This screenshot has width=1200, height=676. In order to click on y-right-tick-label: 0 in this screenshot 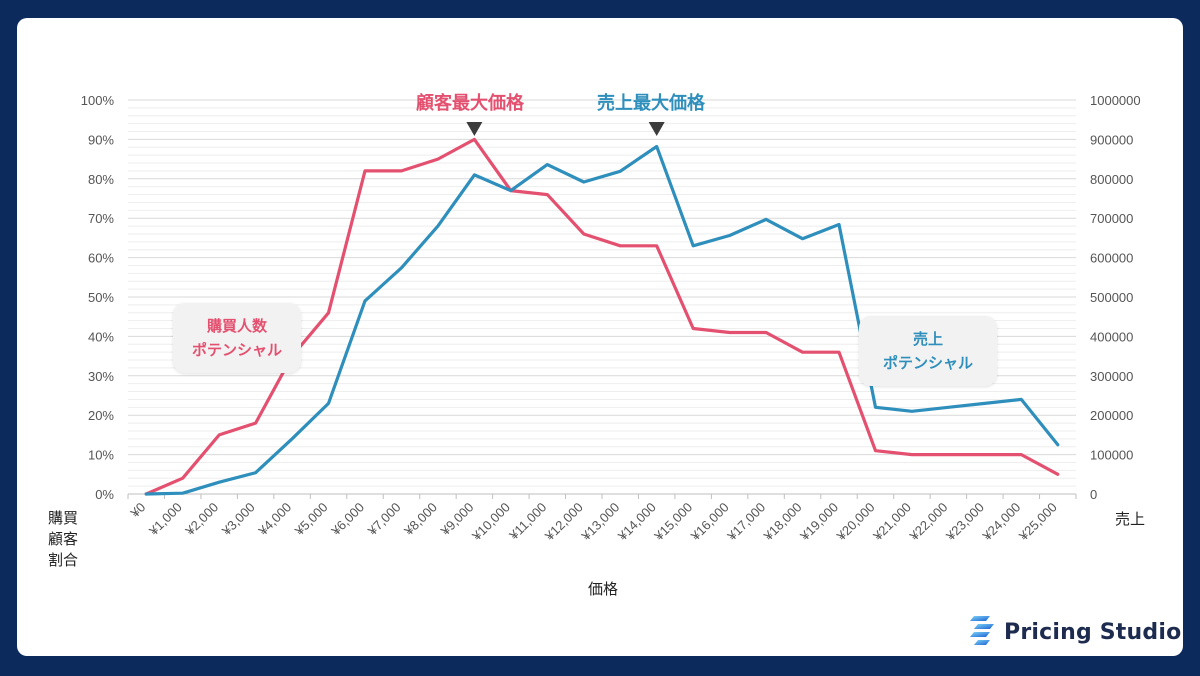, I will do `click(1093, 494)`.